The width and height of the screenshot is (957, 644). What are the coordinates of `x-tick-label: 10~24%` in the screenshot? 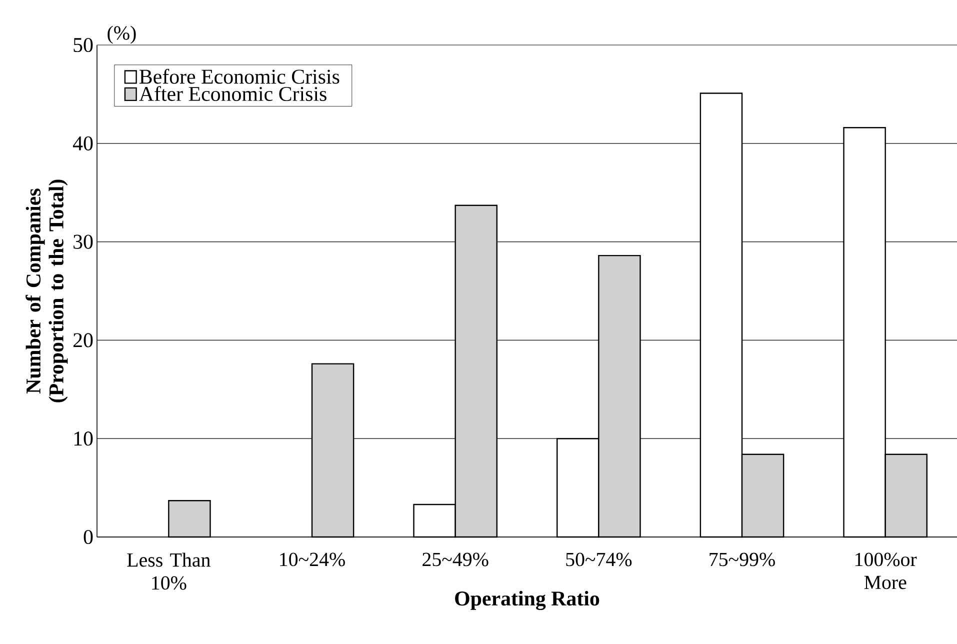 It's located at (312, 559).